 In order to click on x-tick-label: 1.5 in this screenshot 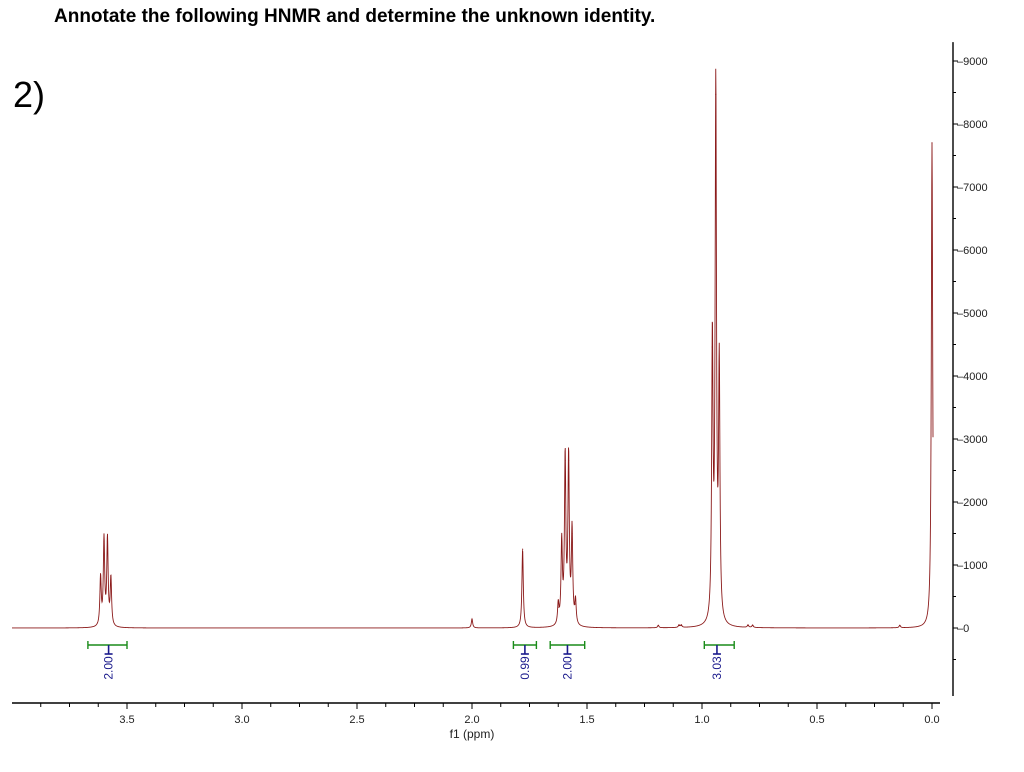, I will do `click(586, 720)`.